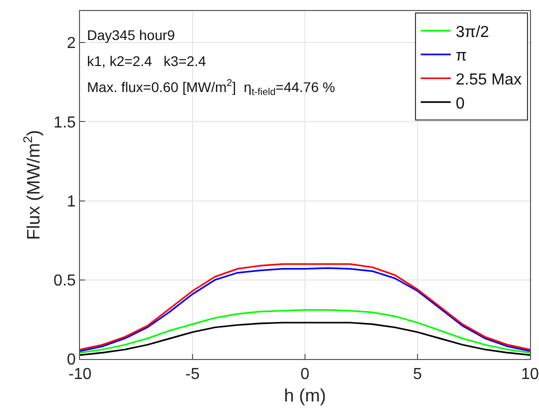 The image size is (539, 420). What do you see at coordinates (417, 375) in the screenshot?
I see `x-tick-label: 5` at bounding box center [417, 375].